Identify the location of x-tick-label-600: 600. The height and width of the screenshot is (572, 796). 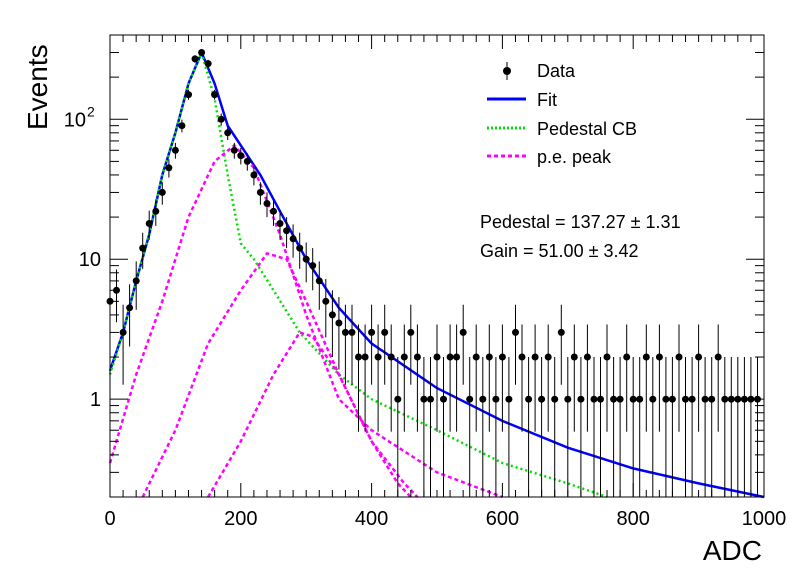
(502, 519).